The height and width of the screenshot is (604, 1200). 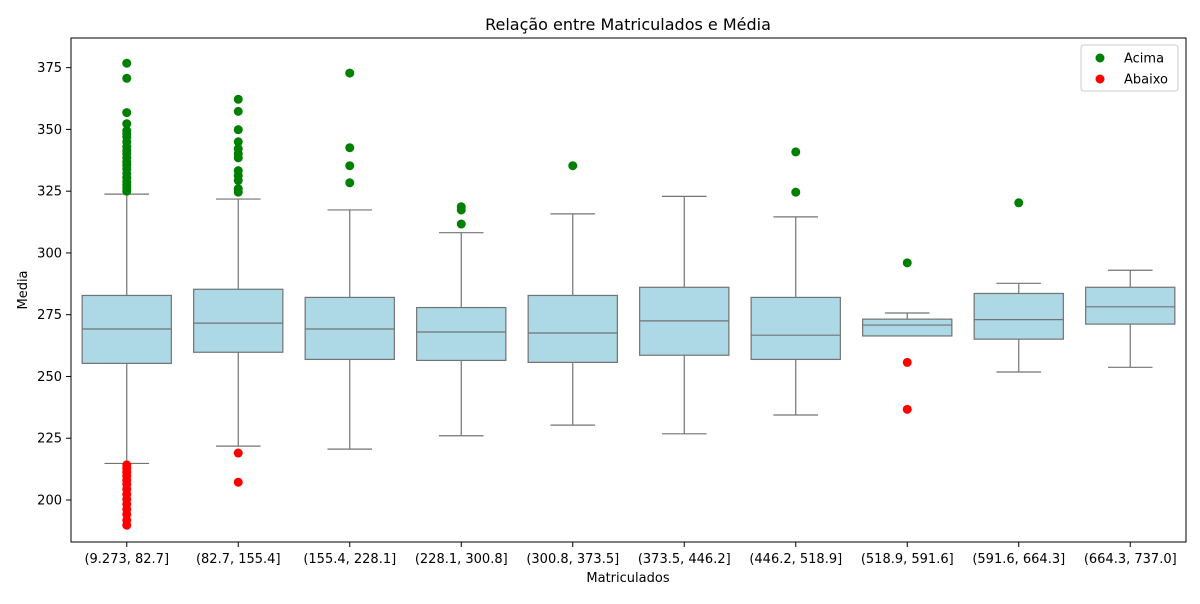 What do you see at coordinates (907, 559) in the screenshot?
I see `x-tick-label: (518.9, 591.6]` at bounding box center [907, 559].